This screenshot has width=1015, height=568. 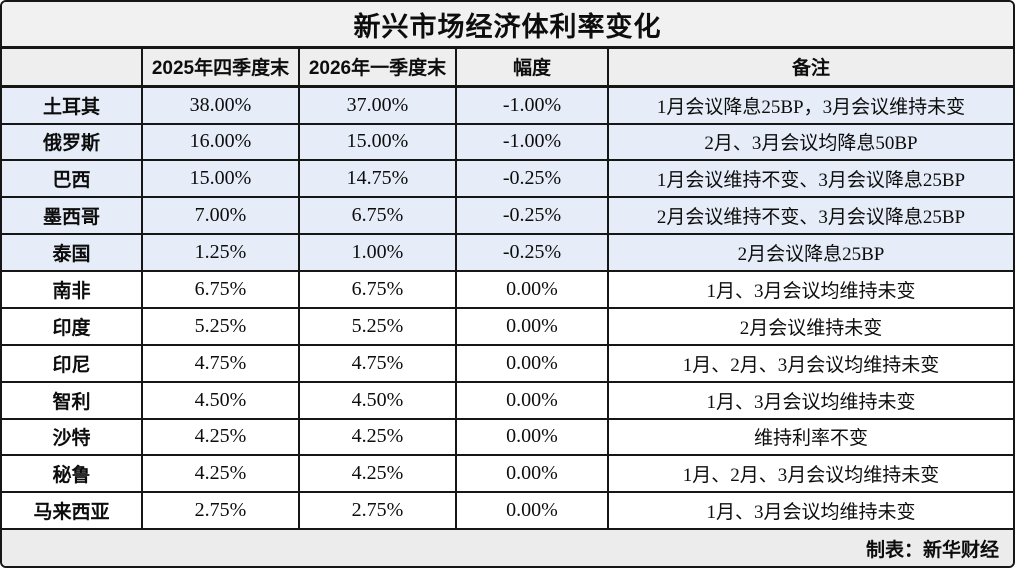 What do you see at coordinates (72, 363) in the screenshot?
I see `country-cell: 印尼` at bounding box center [72, 363].